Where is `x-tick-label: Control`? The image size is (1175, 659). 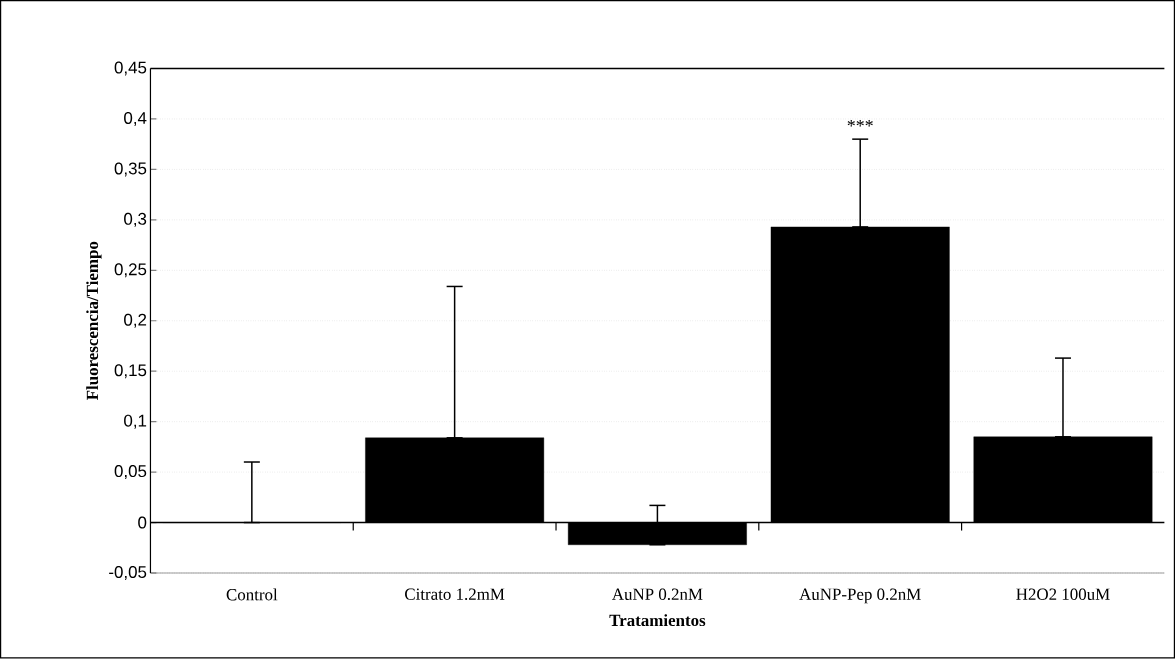
x-tick-label: Control is located at coordinates (252, 594).